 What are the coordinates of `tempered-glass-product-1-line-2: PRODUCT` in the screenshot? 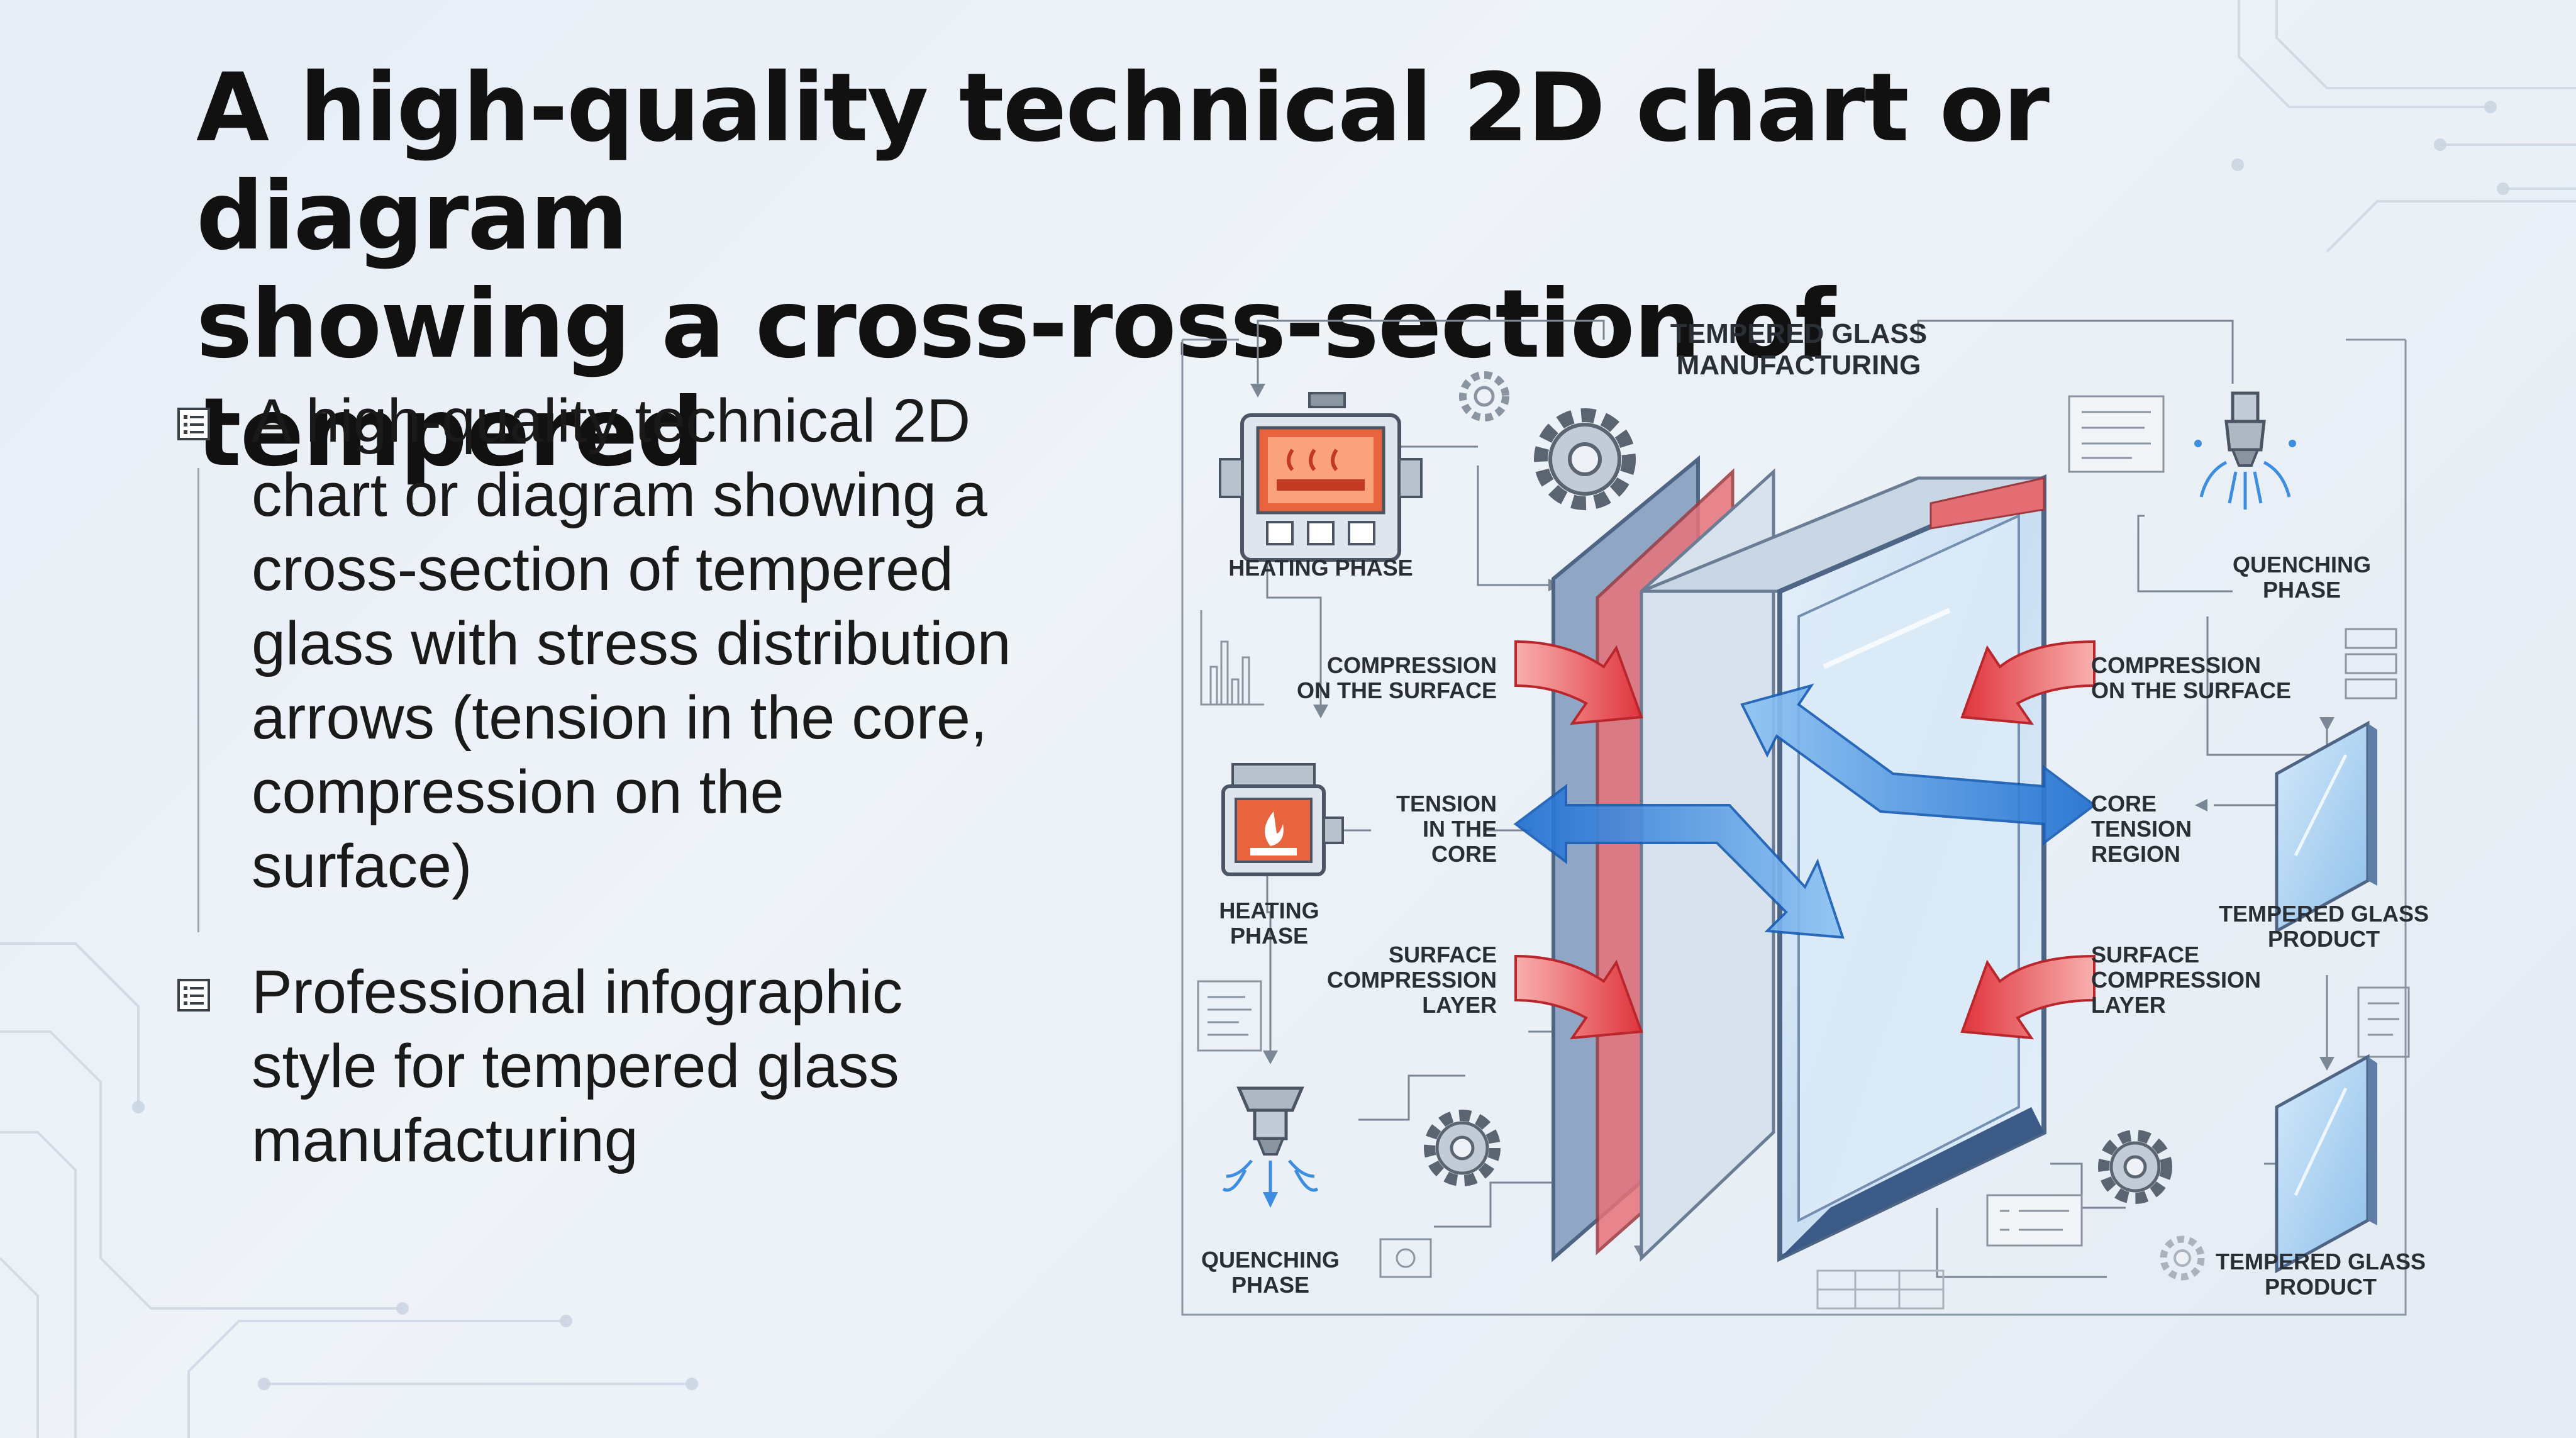 It's located at (2324, 939).